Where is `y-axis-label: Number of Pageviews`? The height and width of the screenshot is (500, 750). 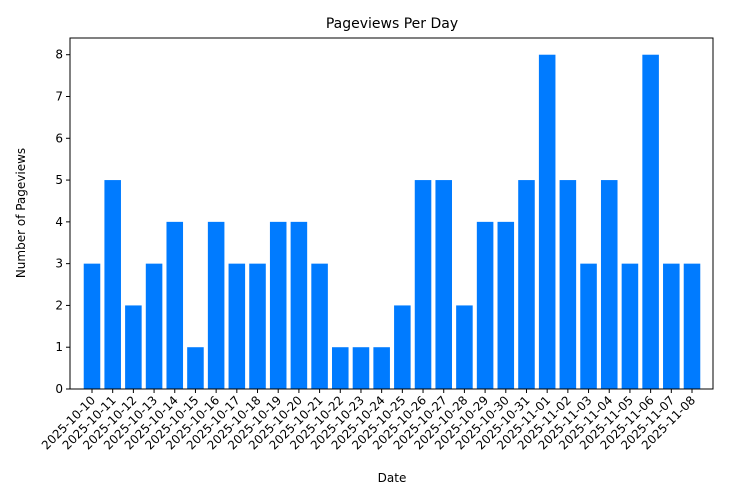
y-axis-label: Number of Pageviews is located at coordinates (21, 213).